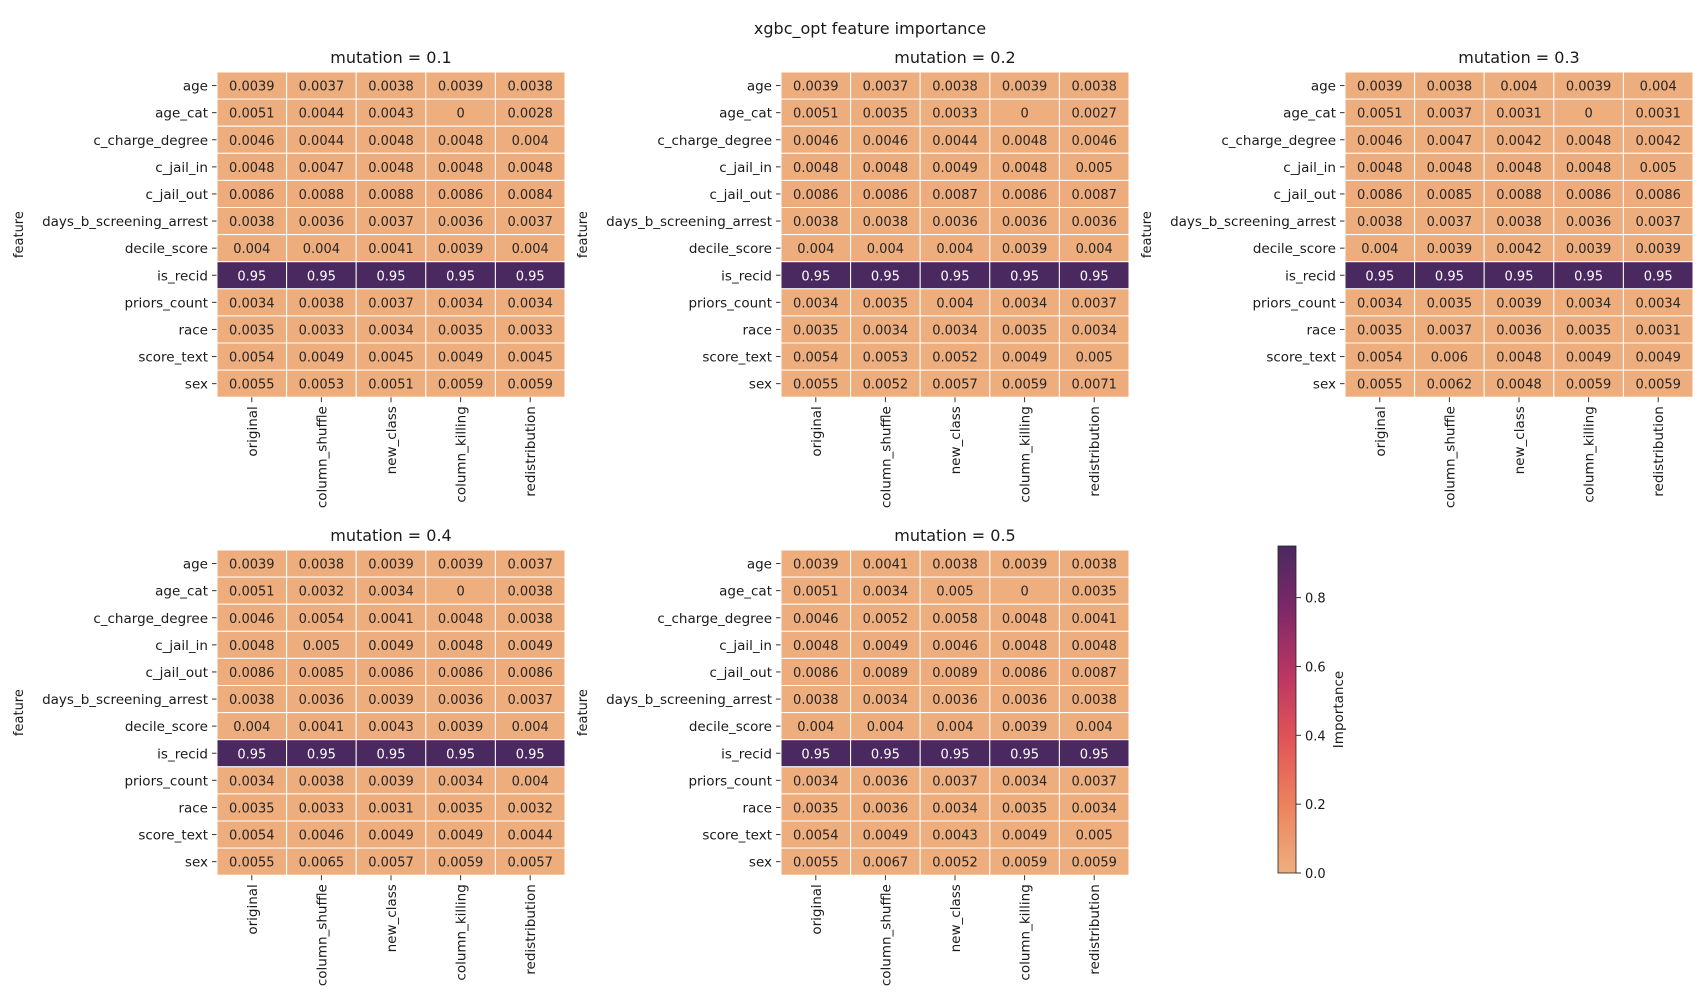 The width and height of the screenshot is (1700, 1000). What do you see at coordinates (816, 836) in the screenshot?
I see `cell-value-label: 0.0054` at bounding box center [816, 836].